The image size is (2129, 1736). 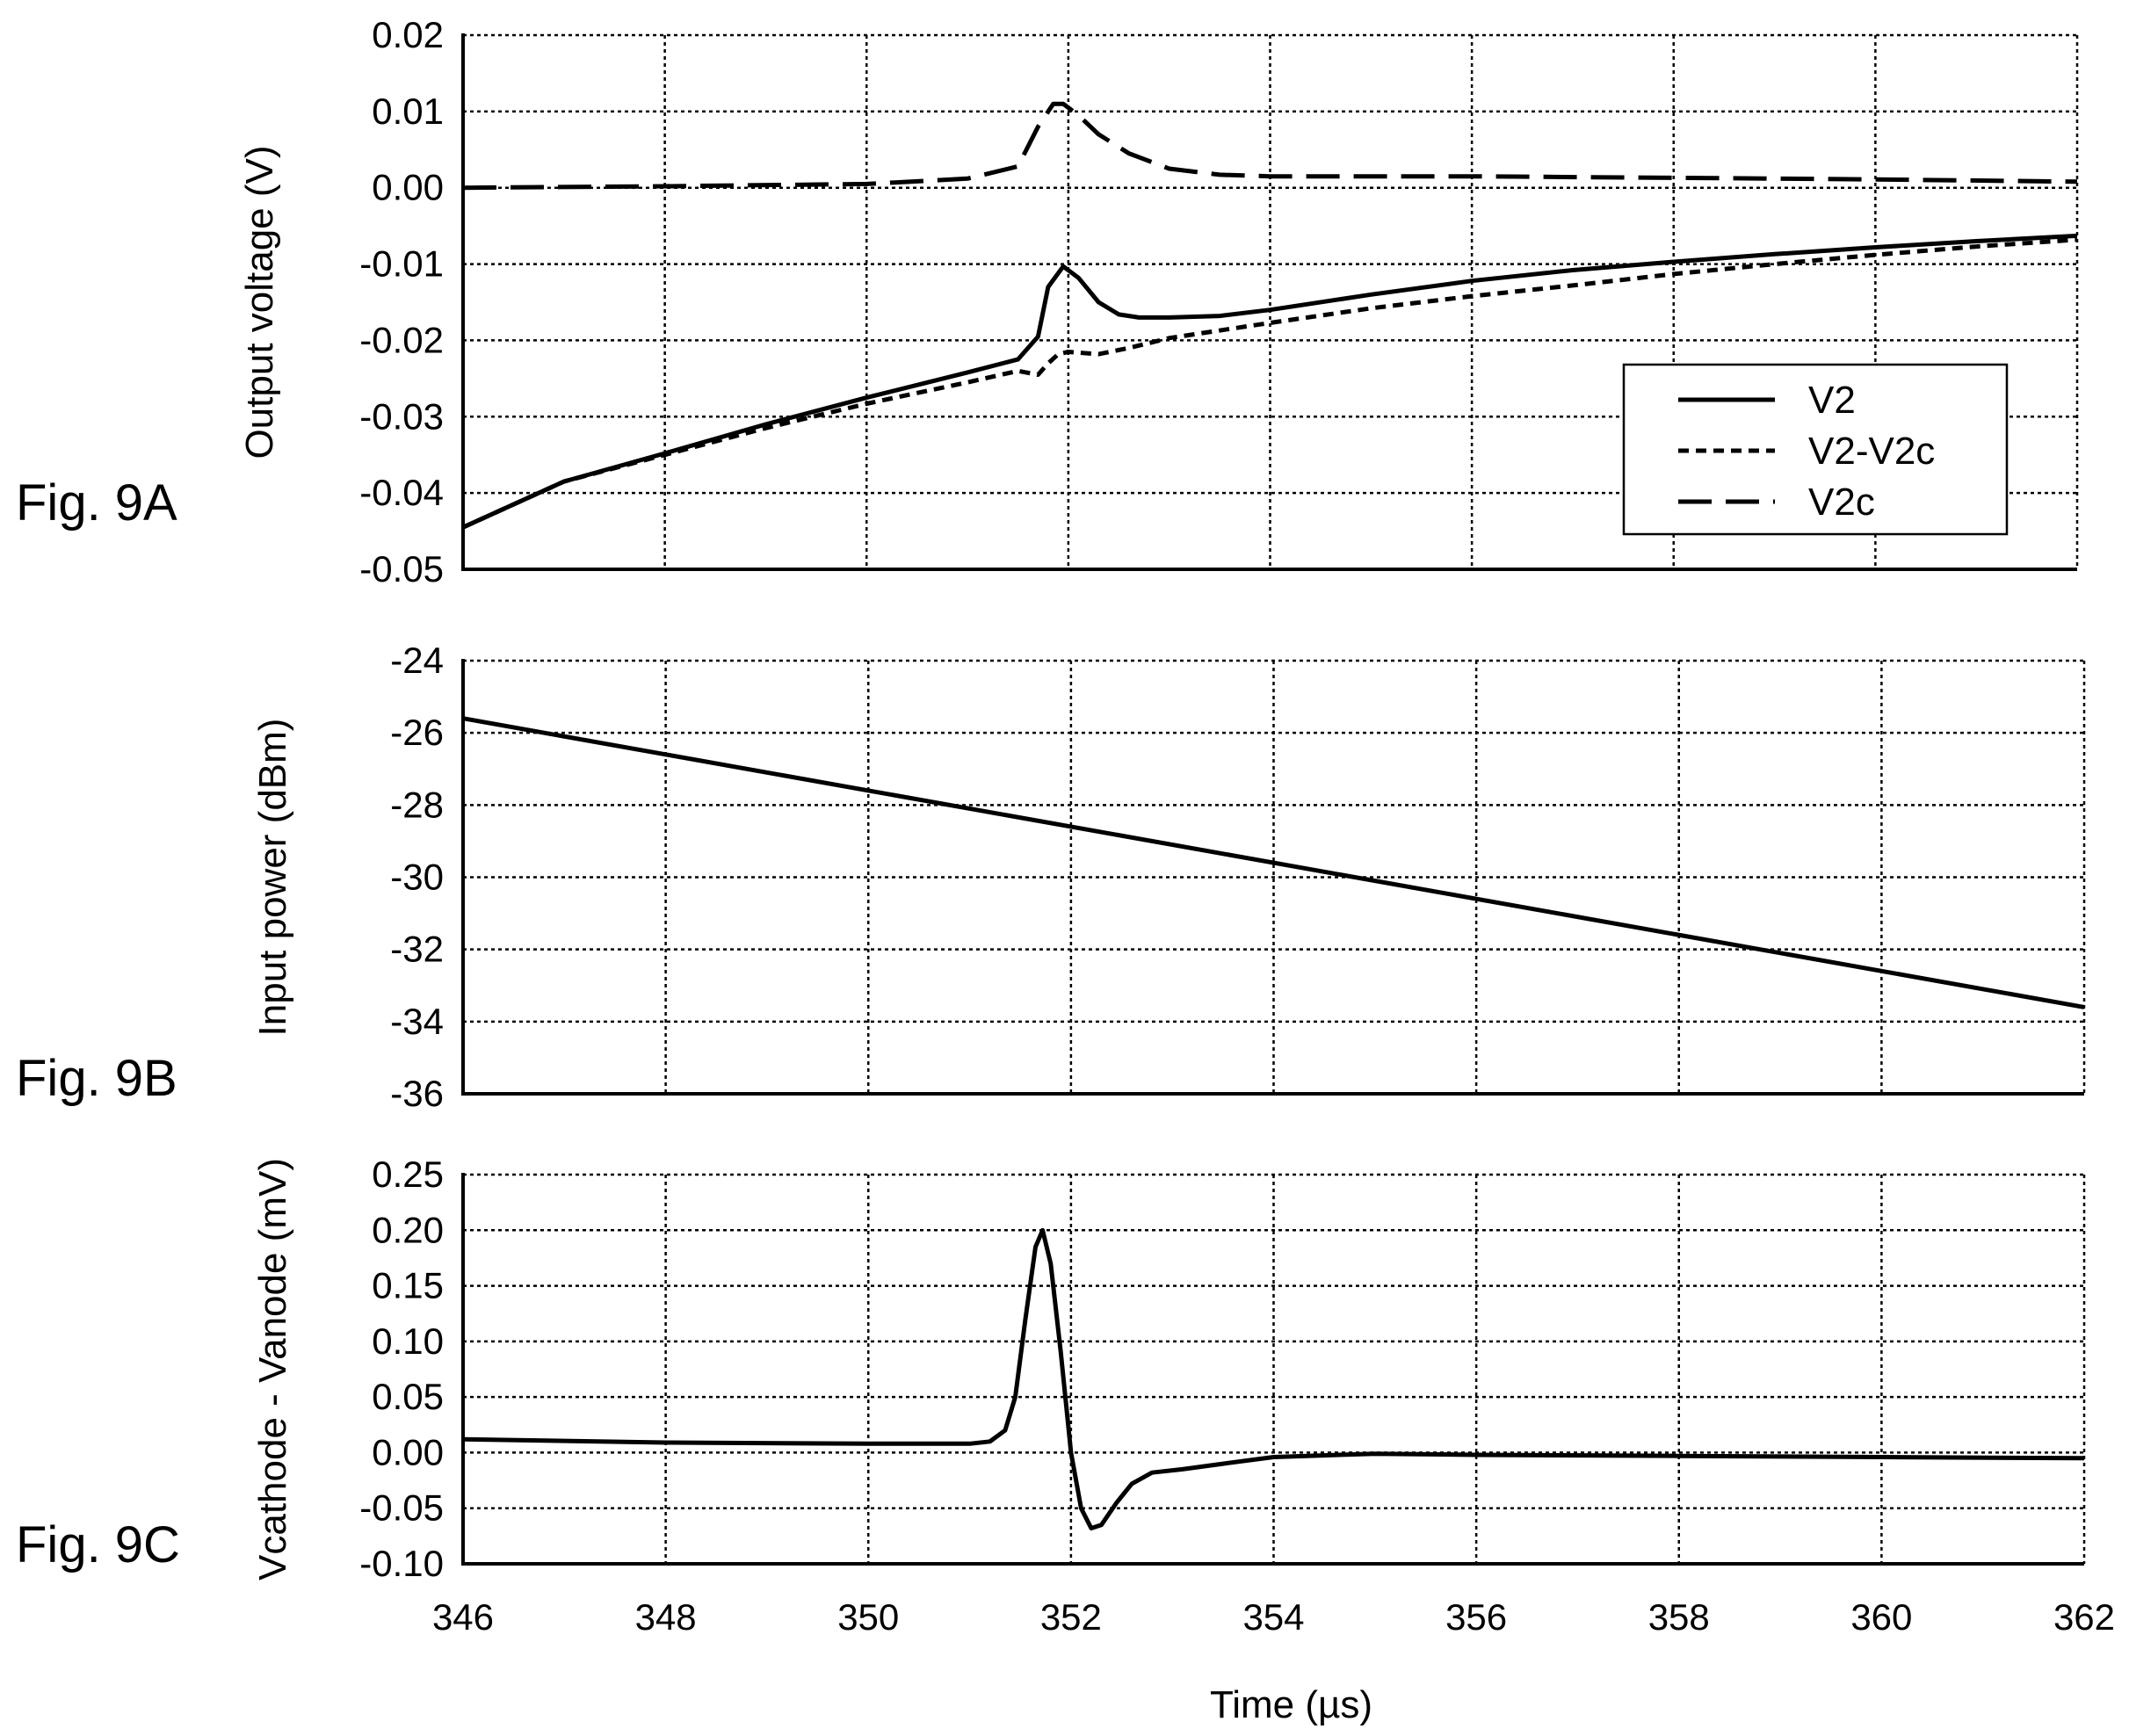 I want to click on x-tick-label: 356, so click(x=1476, y=1617).